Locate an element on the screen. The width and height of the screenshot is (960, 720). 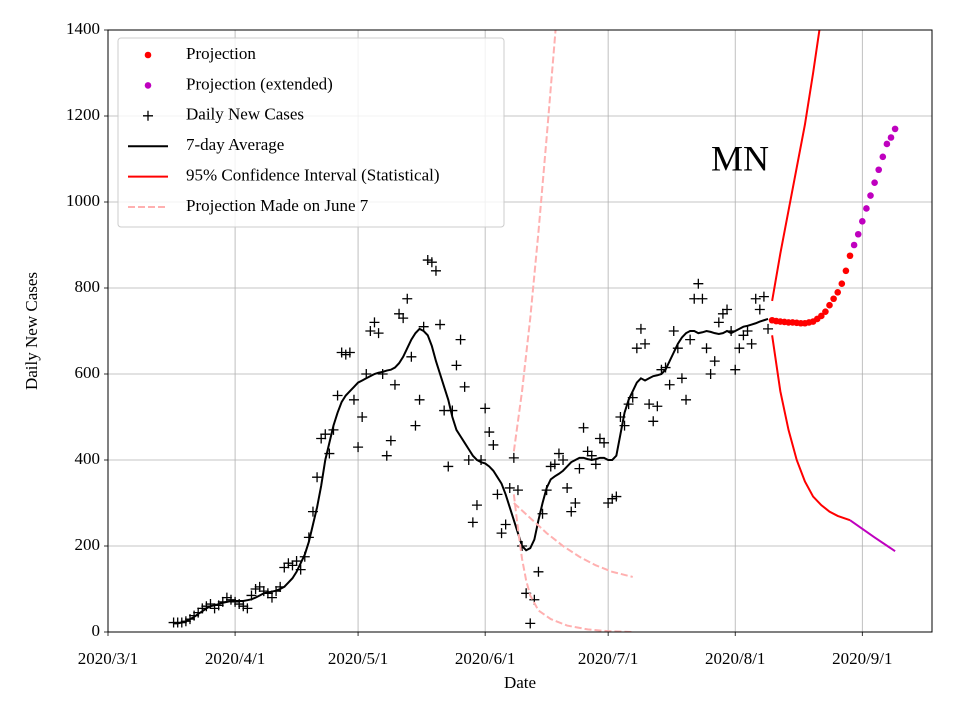
x-axis-label: Date is located at coordinates (520, 682).